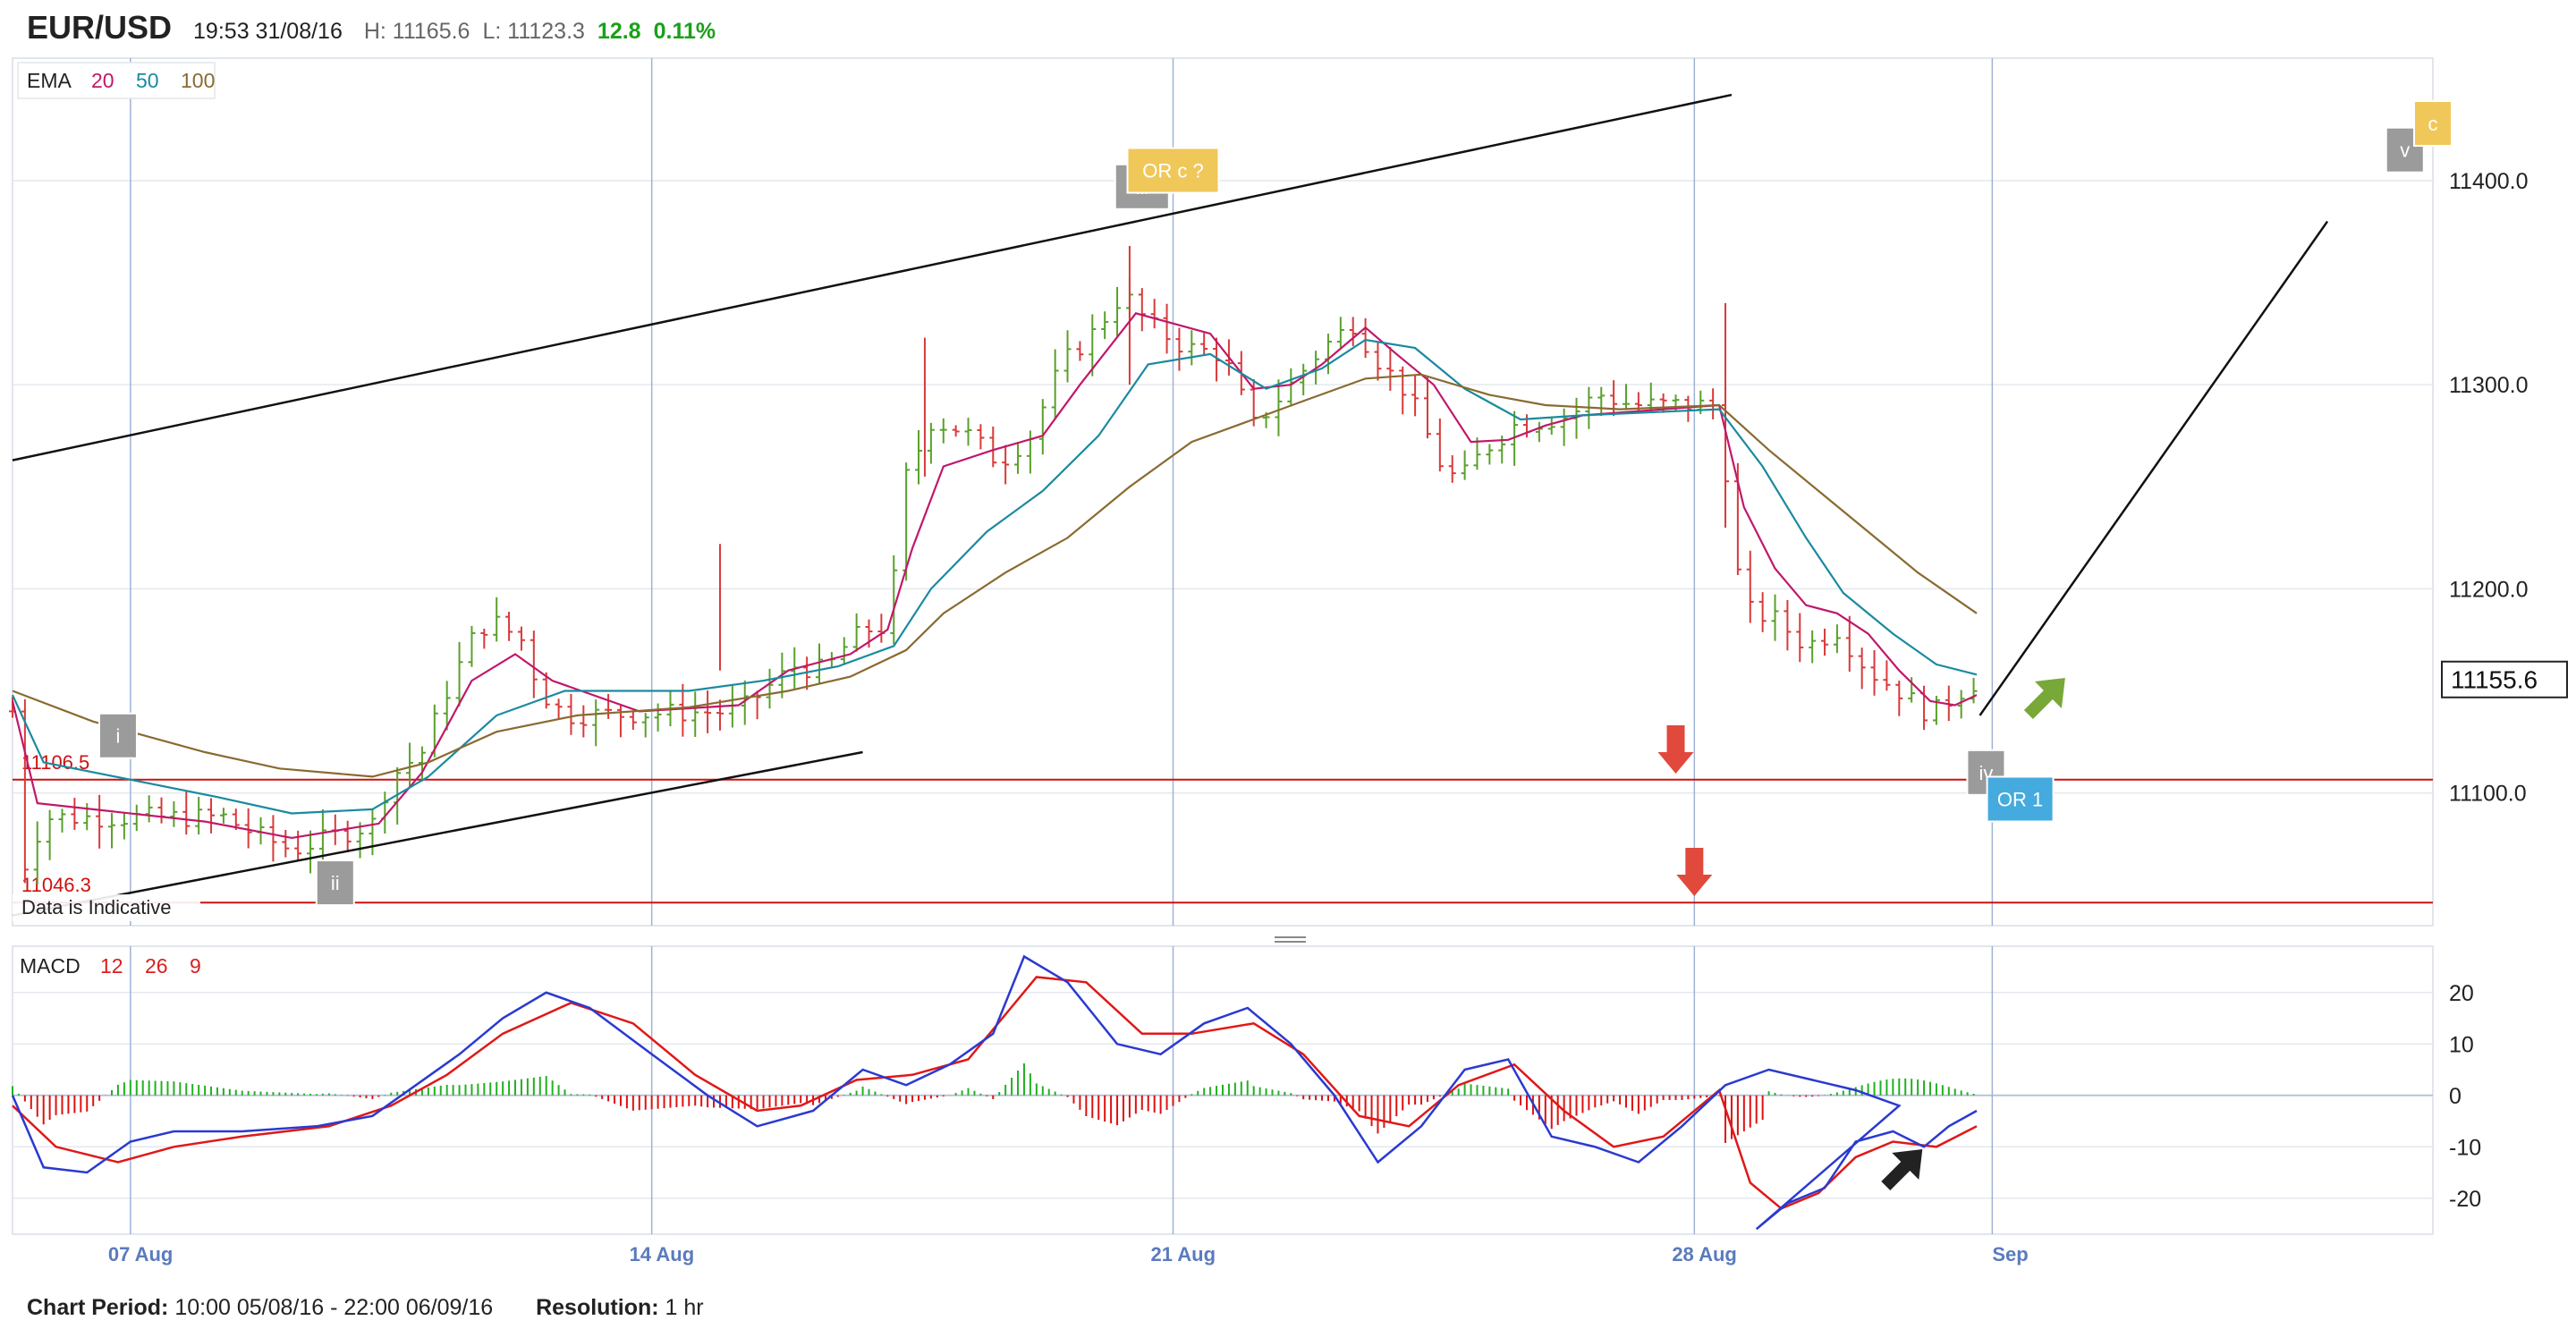 Image resolution: width=2576 pixels, height=1329 pixels. What do you see at coordinates (195, 966) in the screenshot?
I see `macd-legend-period: 9` at bounding box center [195, 966].